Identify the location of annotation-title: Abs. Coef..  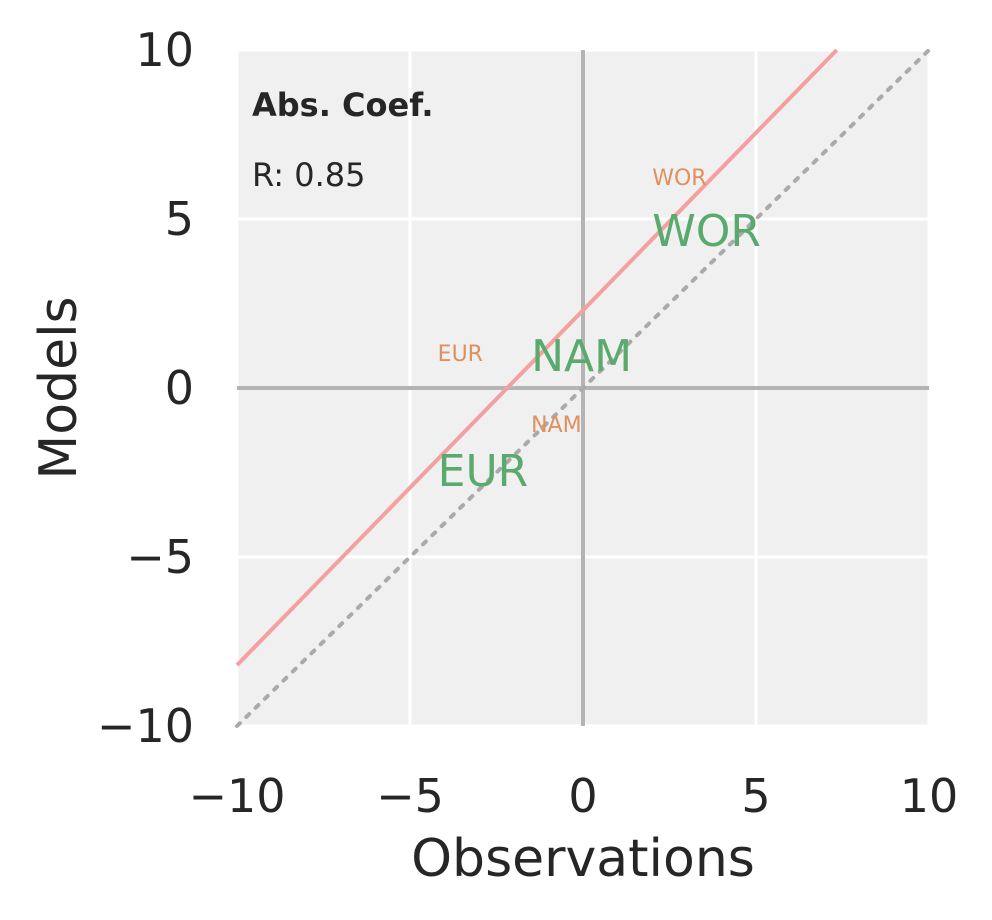
(343, 105).